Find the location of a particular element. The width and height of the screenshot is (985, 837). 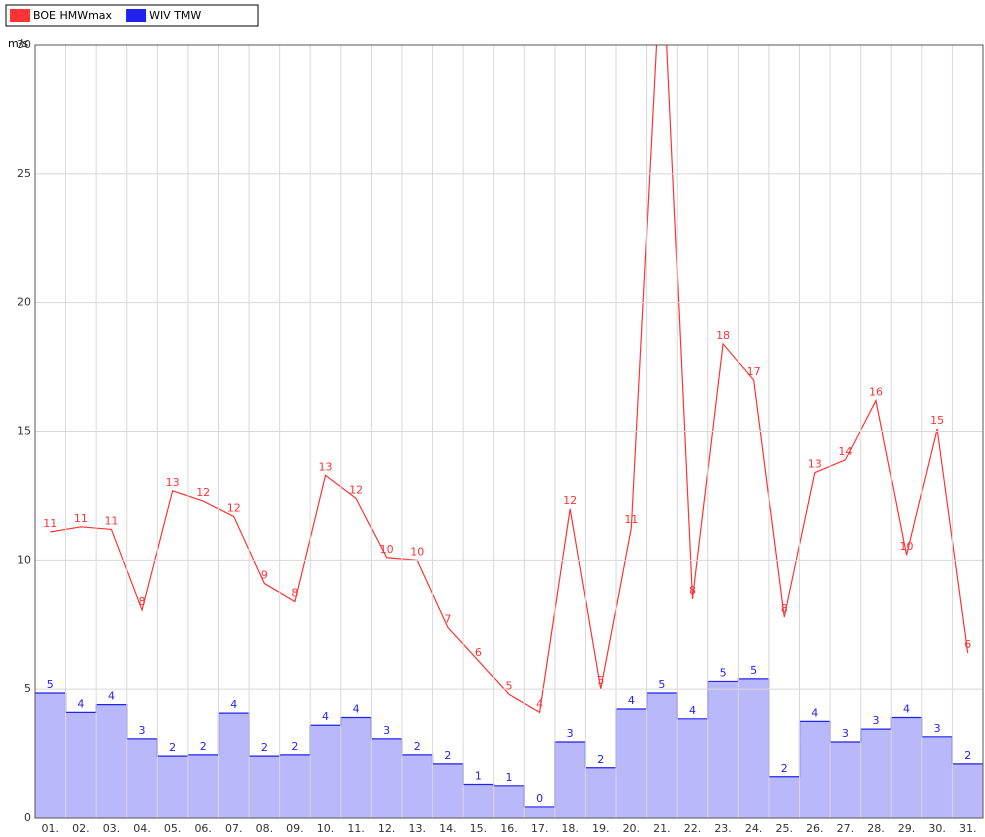

data-label: 7 is located at coordinates (447, 618).